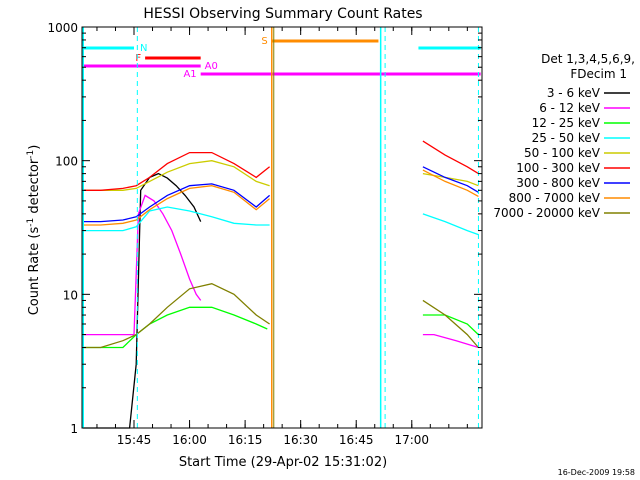 Image resolution: width=640 pixels, height=480 pixels. I want to click on flag-label-a0: A0, so click(211, 66).